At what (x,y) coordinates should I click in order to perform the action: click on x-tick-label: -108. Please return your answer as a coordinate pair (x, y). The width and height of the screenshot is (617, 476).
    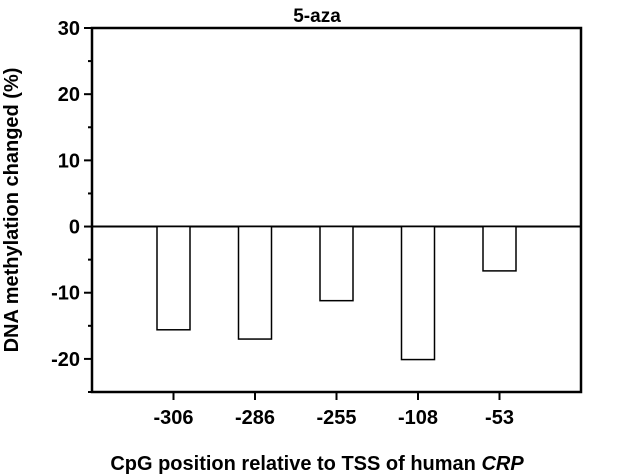
    Looking at the image, I should click on (418, 418).